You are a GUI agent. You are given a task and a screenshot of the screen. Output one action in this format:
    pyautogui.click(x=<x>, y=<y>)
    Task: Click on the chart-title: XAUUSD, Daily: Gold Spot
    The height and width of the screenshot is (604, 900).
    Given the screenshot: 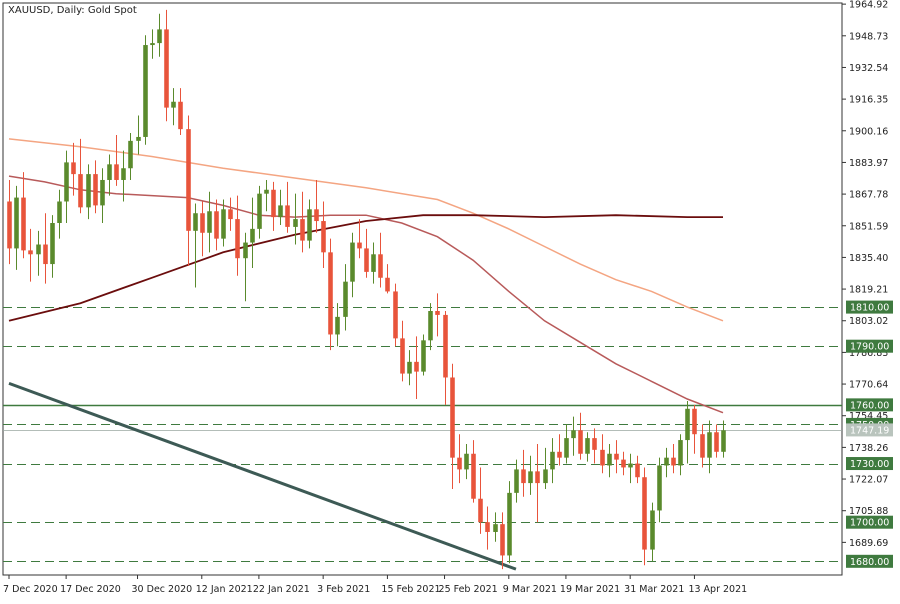 What is the action you would take?
    pyautogui.click(x=72, y=10)
    